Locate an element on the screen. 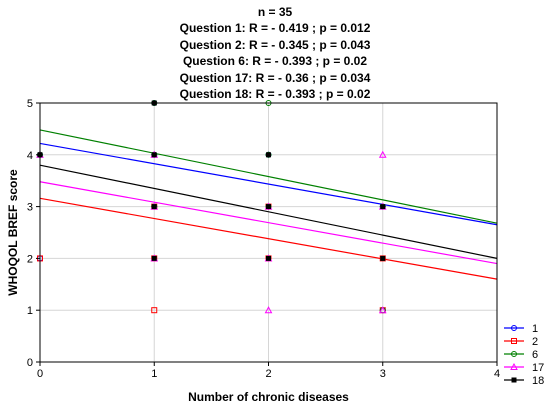 This screenshot has height=413, width=550. y-tick-label-1: 1 is located at coordinates (30, 311).